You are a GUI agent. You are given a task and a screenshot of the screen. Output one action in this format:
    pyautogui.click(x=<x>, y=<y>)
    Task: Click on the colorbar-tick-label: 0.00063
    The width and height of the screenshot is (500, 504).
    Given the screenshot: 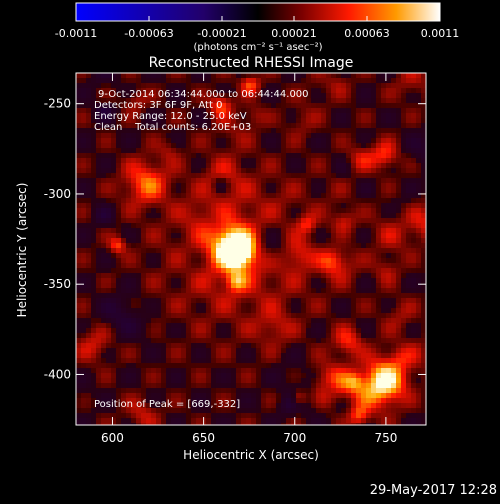 What is the action you would take?
    pyautogui.click(x=367, y=33)
    